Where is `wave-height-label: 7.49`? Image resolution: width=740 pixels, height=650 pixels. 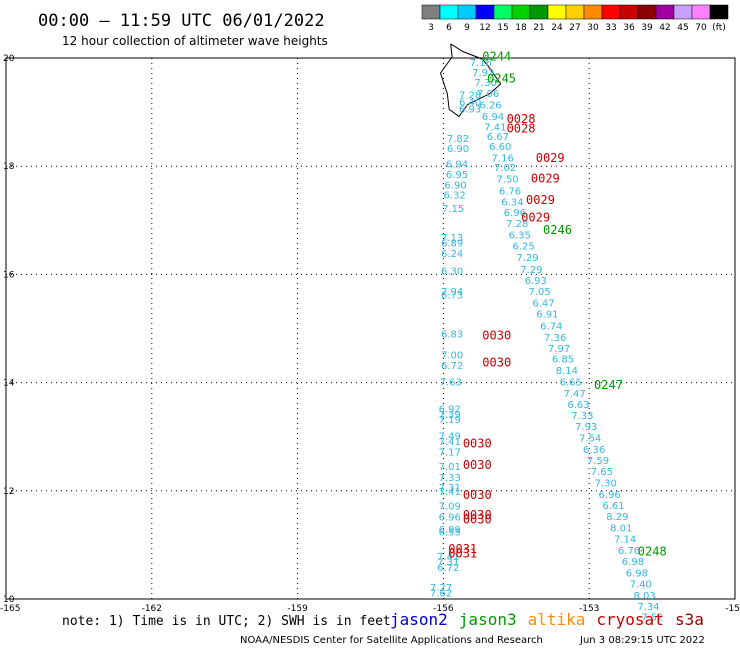 wave-height-label: 7.49 is located at coordinates (450, 436).